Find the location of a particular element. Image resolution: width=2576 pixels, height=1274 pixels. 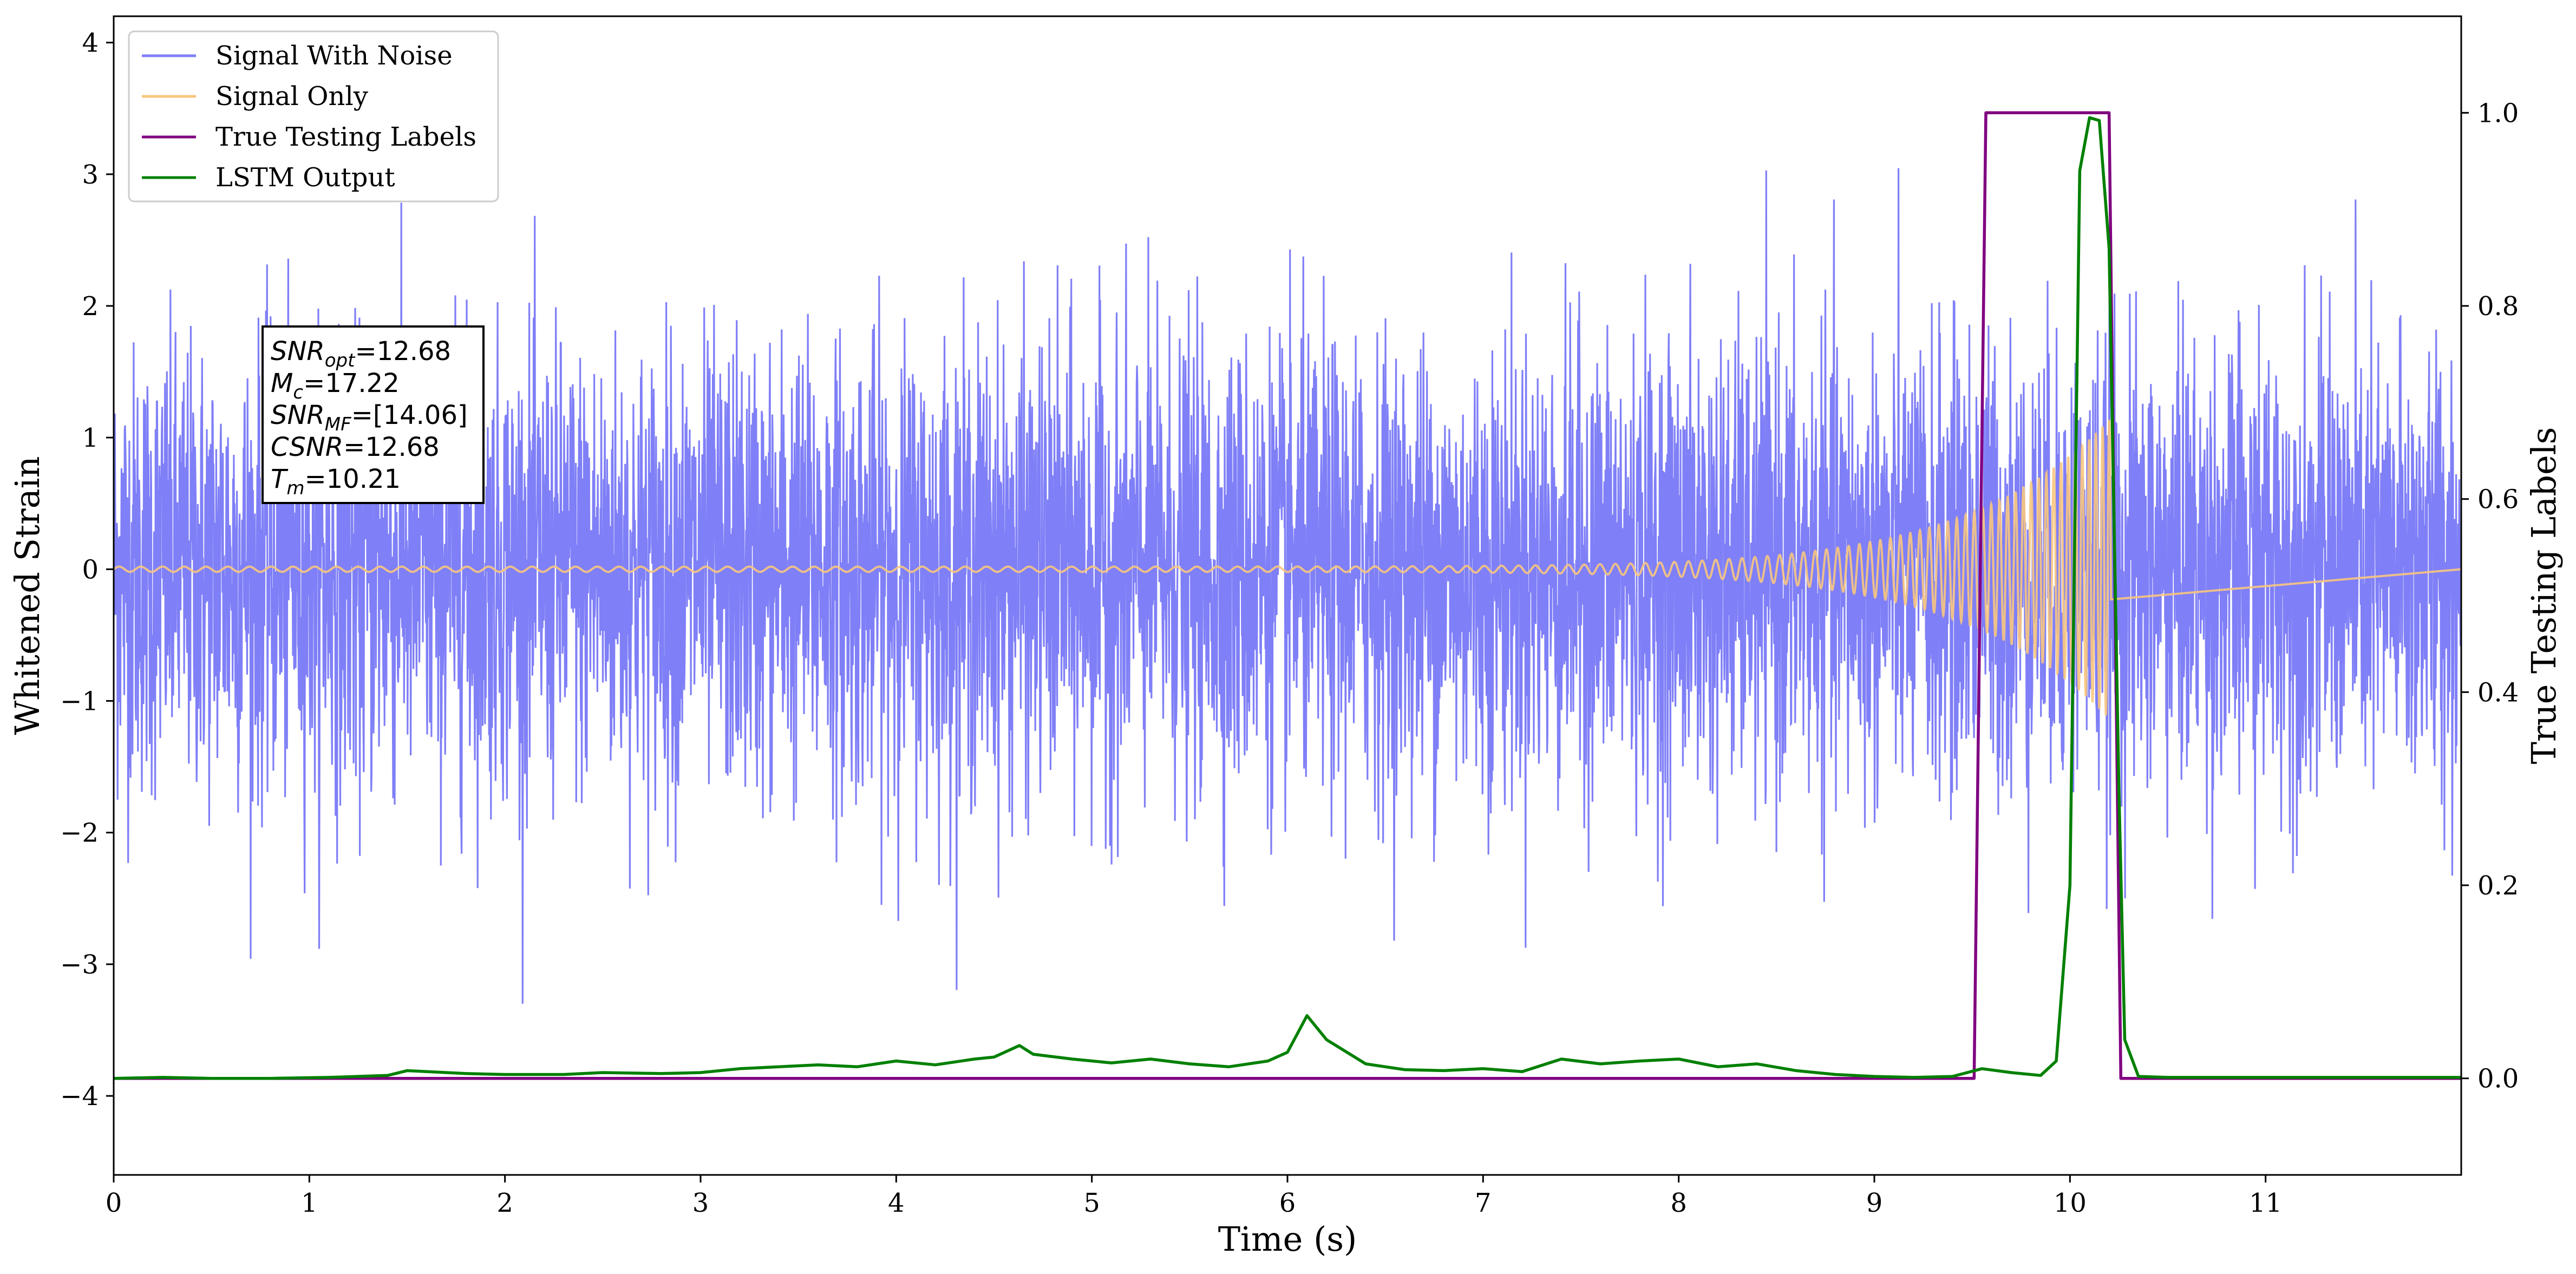

x-tick-label: 0 is located at coordinates (114, 1203).